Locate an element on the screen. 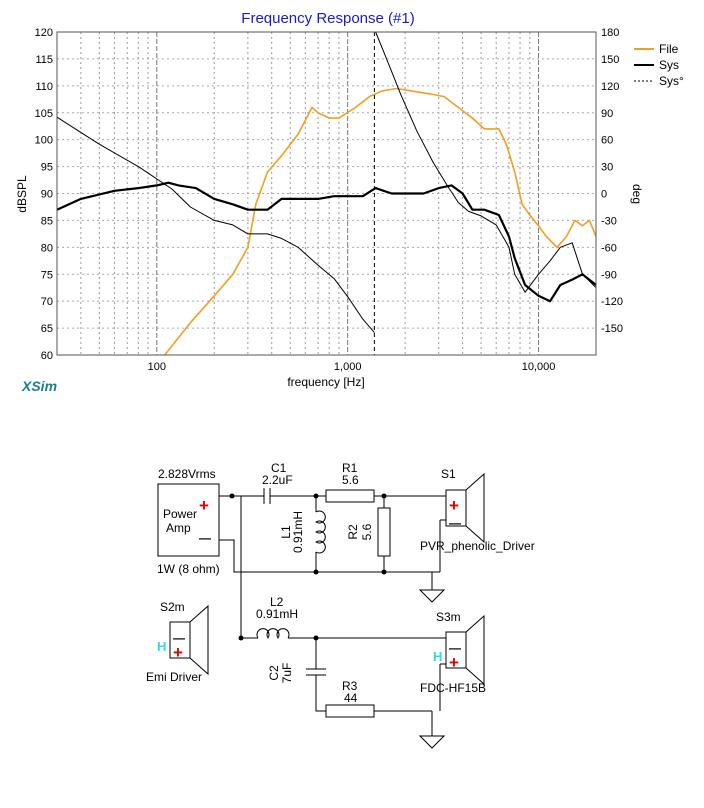 The height and width of the screenshot is (808, 704). r3-name: R3 is located at coordinates (350, 686).